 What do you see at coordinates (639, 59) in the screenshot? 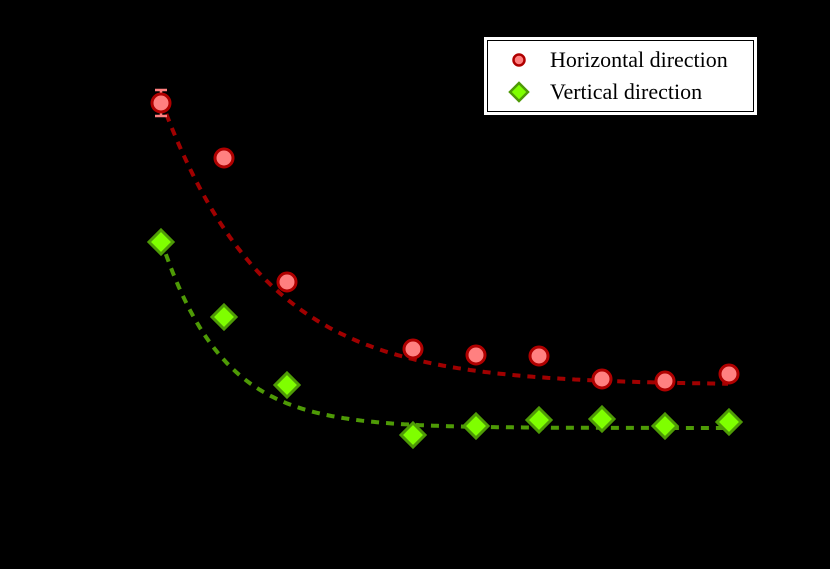
I see `legend-label-horizontal: Horizontal direction` at bounding box center [639, 59].